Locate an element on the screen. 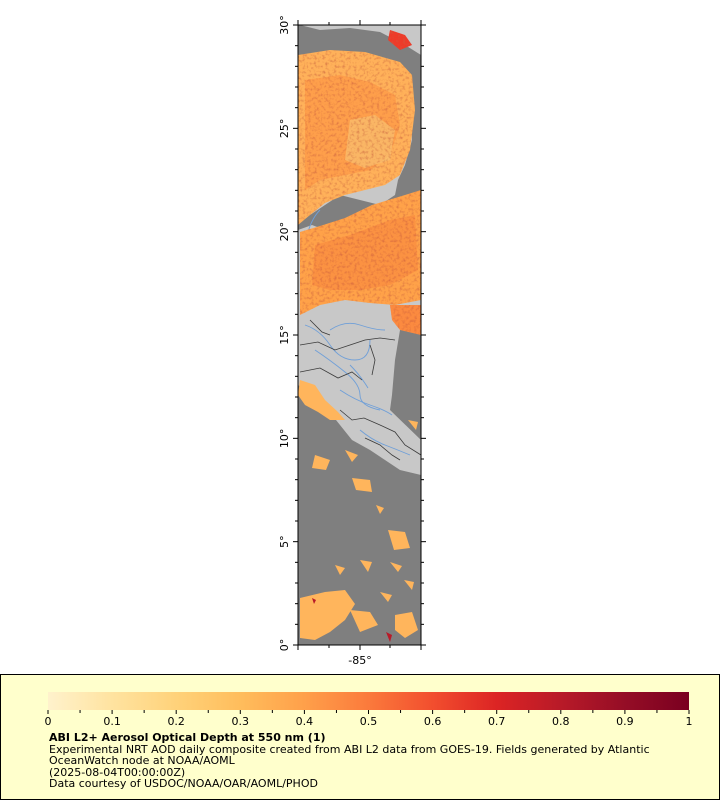 Image resolution: width=720 pixels, height=800 pixels. y-tick-label: 0° is located at coordinates (284, 645).